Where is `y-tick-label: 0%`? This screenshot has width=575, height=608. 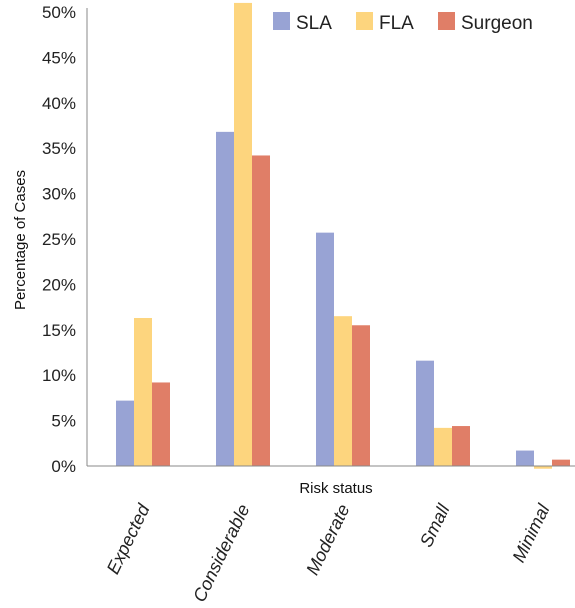 y-tick-label: 0% is located at coordinates (63, 466).